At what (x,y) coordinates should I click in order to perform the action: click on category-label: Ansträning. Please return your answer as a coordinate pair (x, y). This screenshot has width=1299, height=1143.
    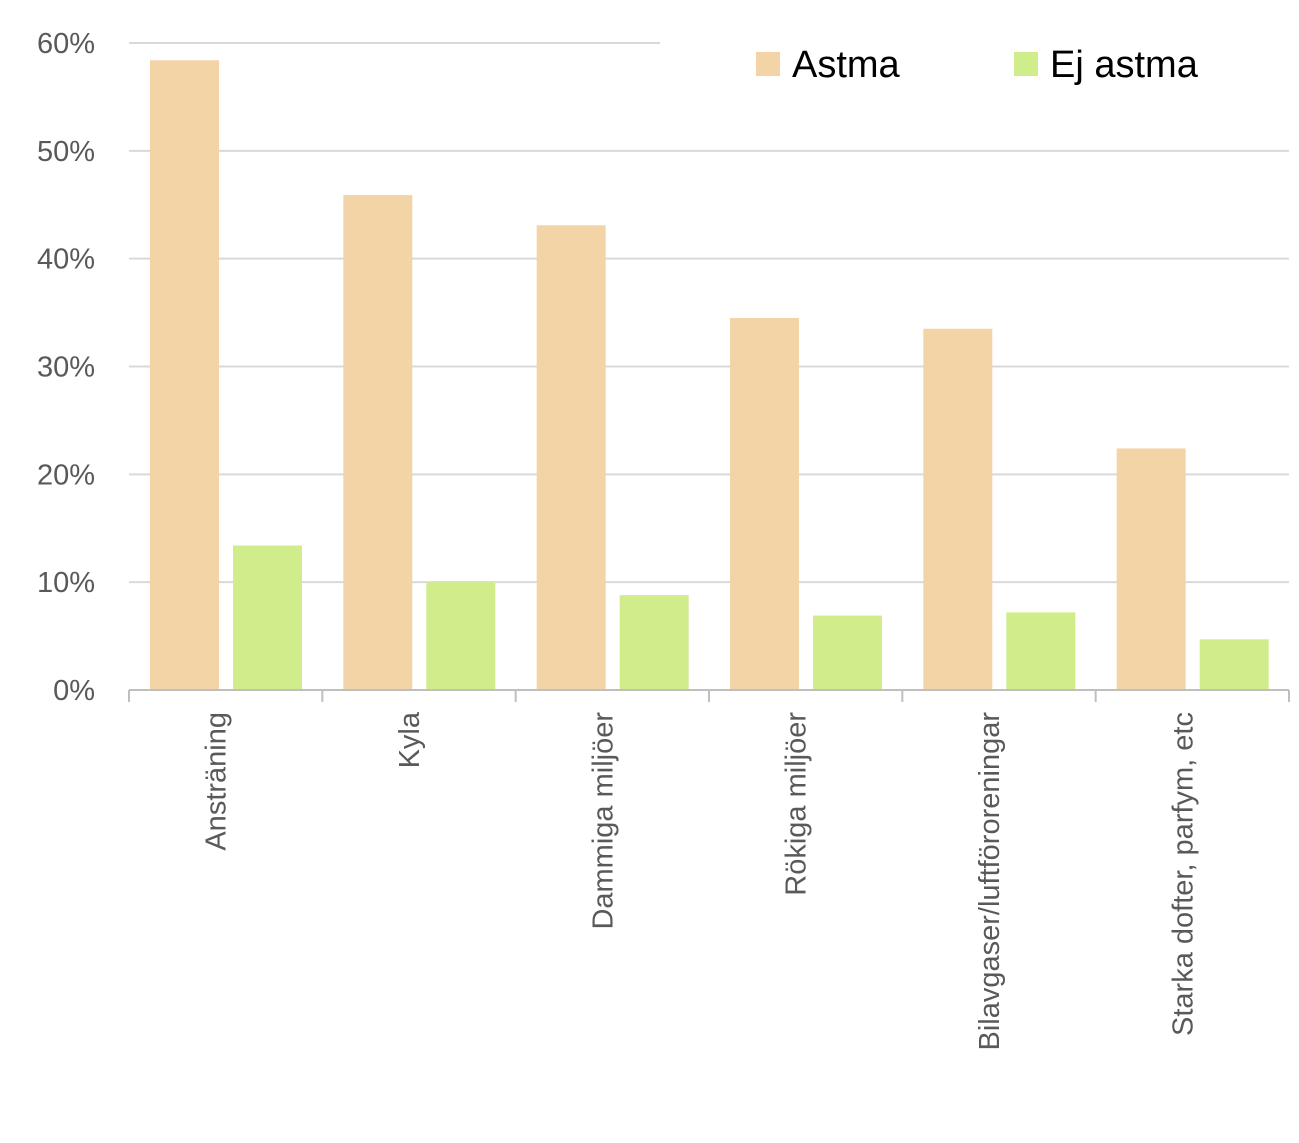
    Looking at the image, I should click on (217, 781).